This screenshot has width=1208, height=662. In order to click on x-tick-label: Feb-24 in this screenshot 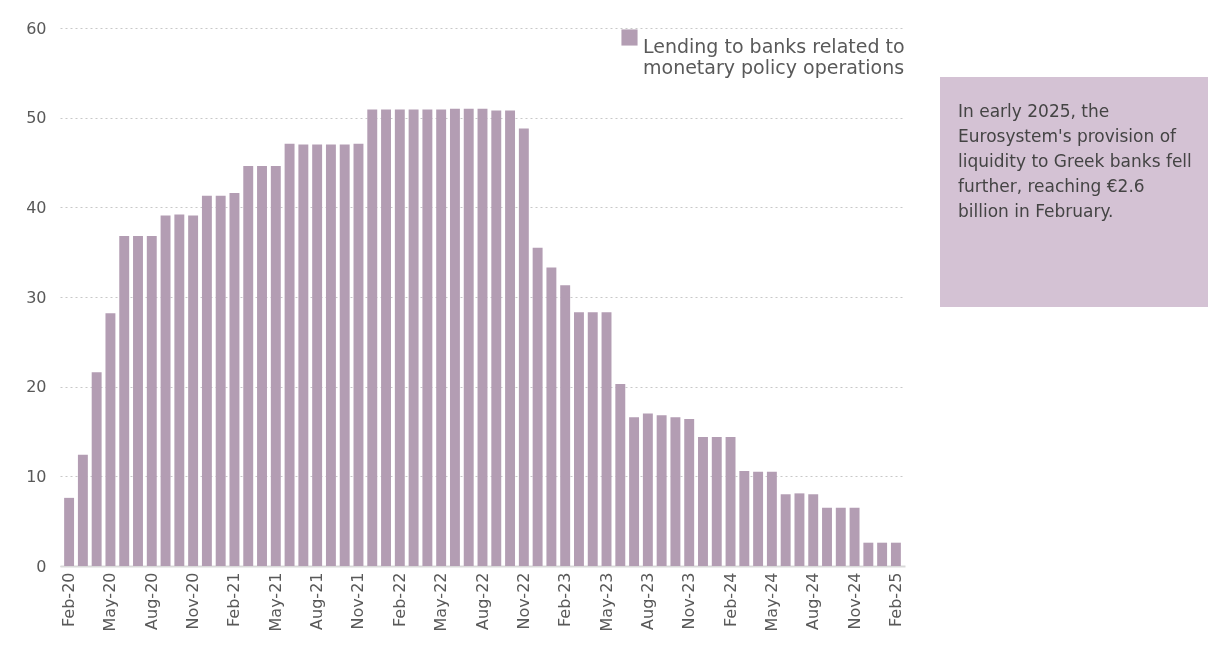, I will do `click(730, 599)`.